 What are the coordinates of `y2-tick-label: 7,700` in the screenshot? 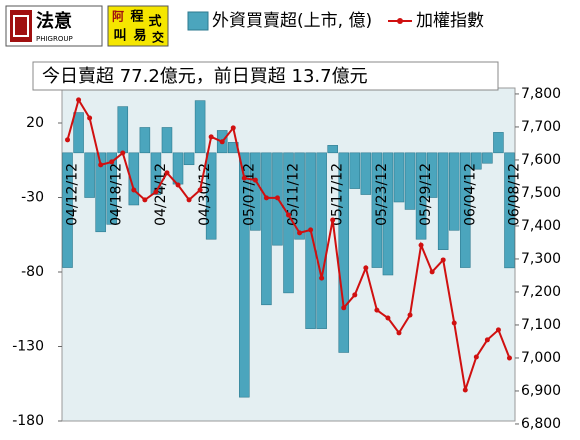 It's located at (541, 127).